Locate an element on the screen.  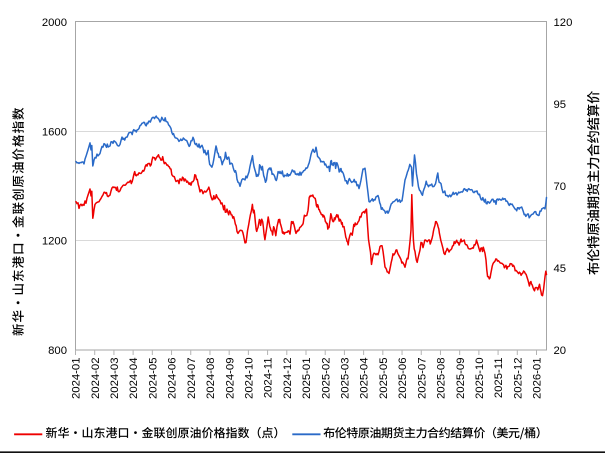
svg-text: 120 is located at coordinates (563, 23).